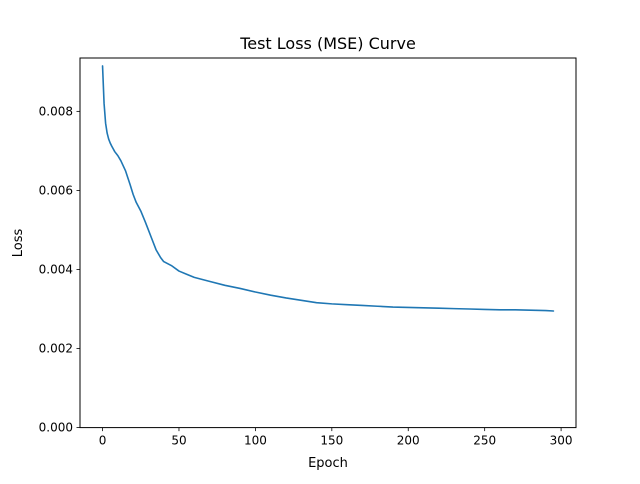 The height and width of the screenshot is (484, 640). Describe the element at coordinates (178, 441) in the screenshot. I see `x-tick-label: 50` at that location.